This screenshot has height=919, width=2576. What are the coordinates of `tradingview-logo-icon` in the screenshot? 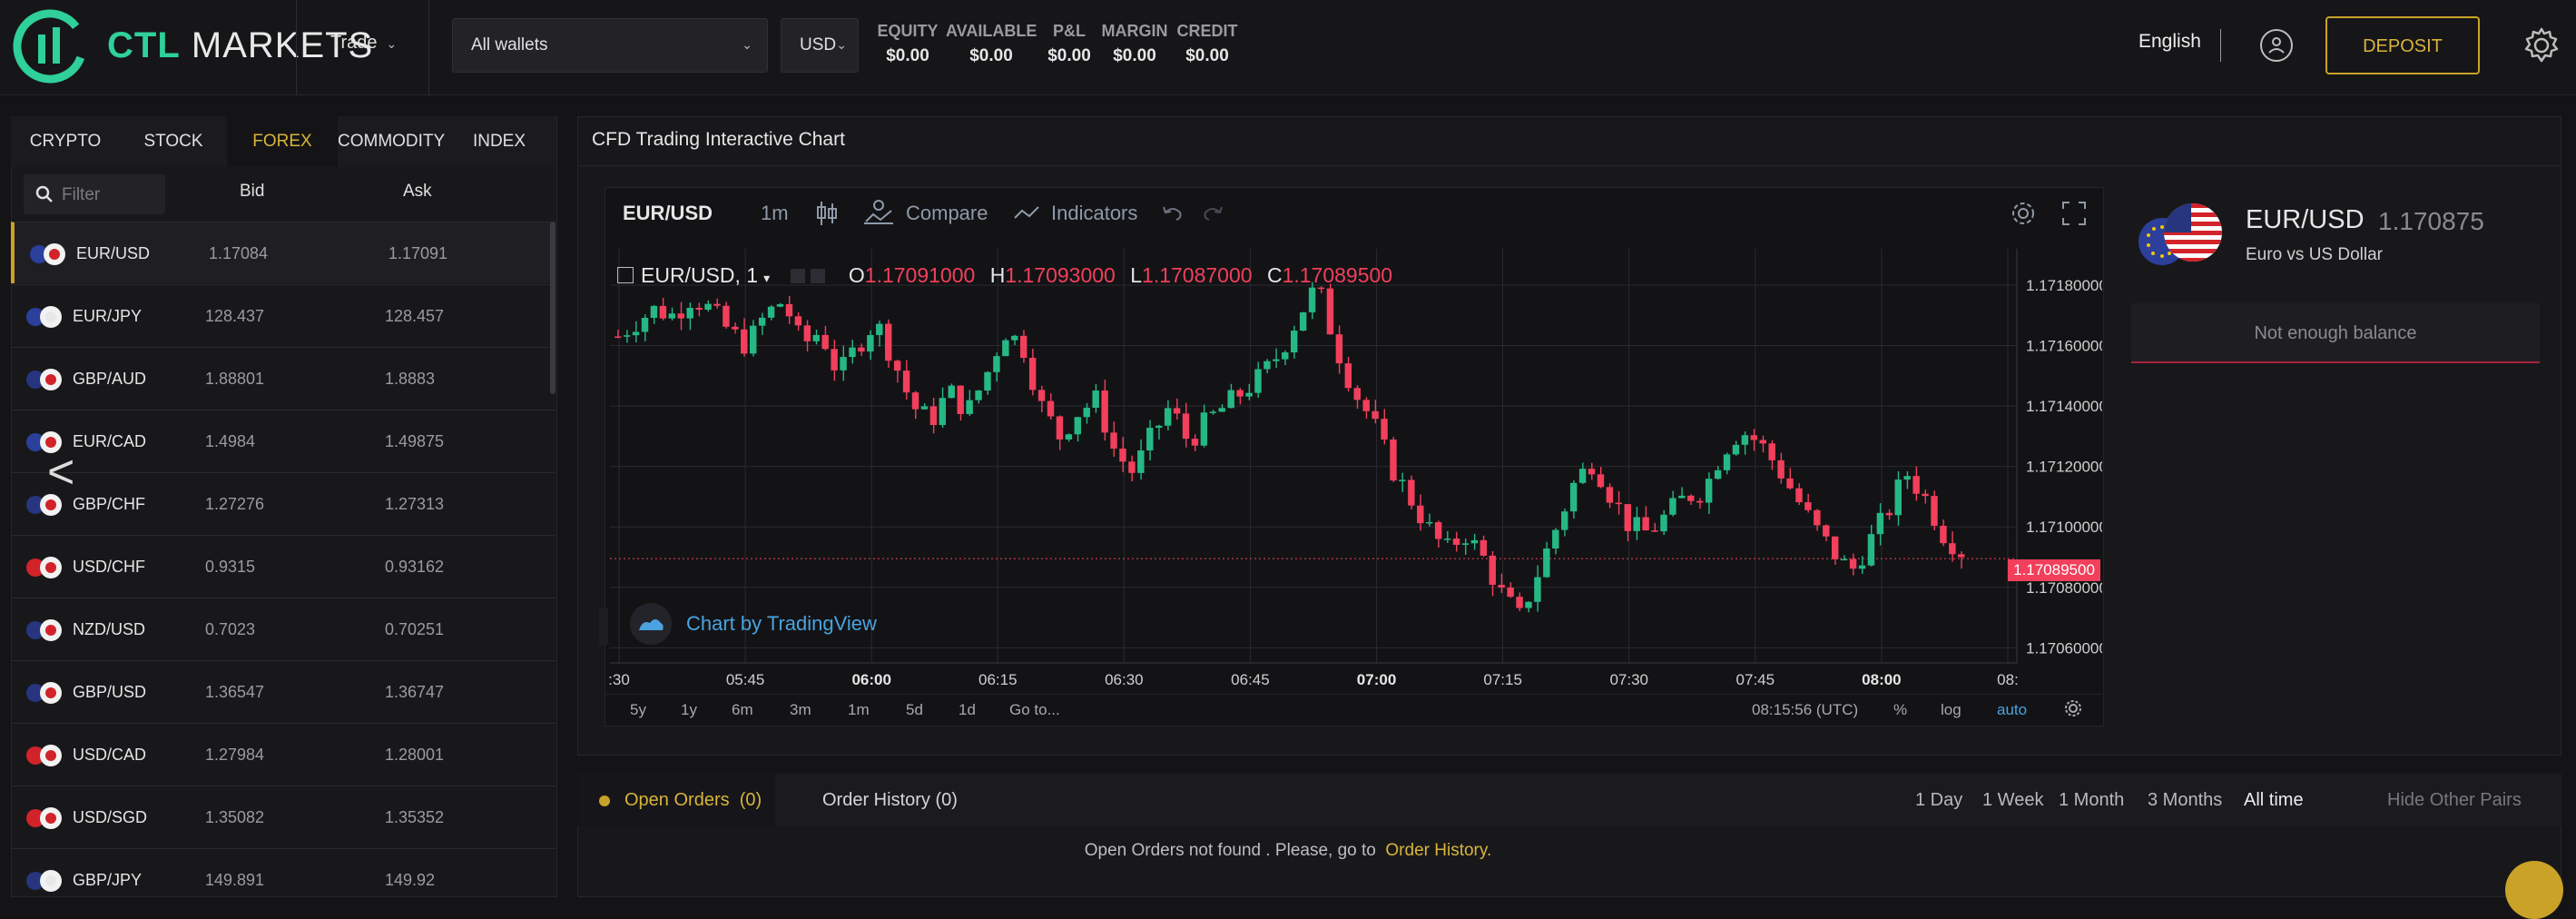 It's located at (651, 624).